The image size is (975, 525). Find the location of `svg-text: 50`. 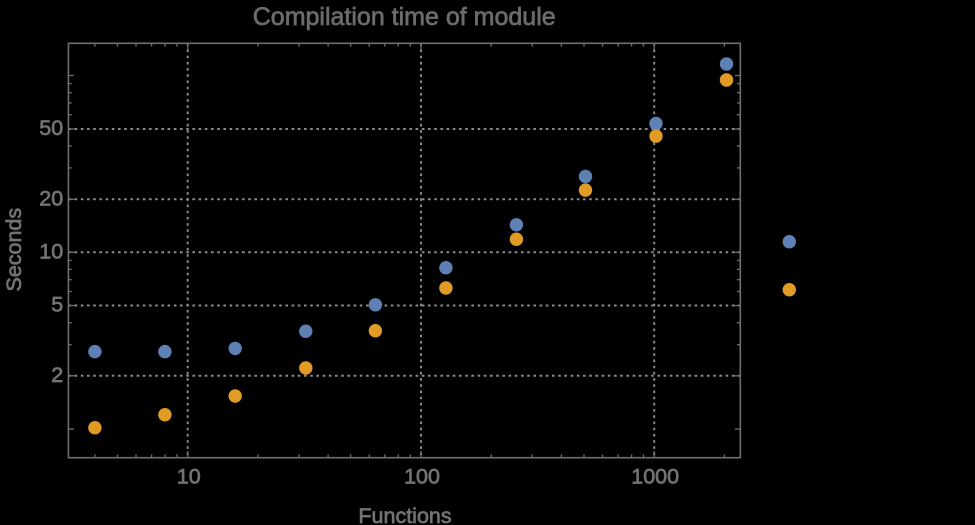

svg-text: 50 is located at coordinates (51, 128).